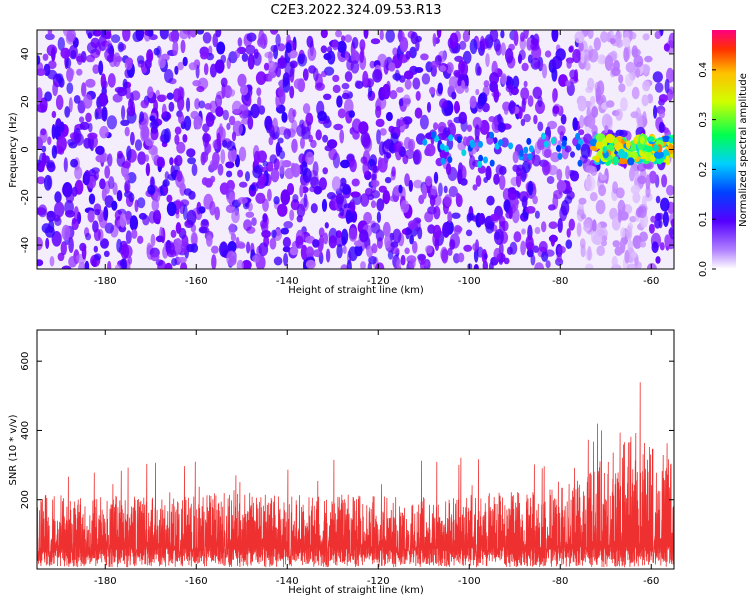  I want to click on x-tick-label: -100, so click(469, 581).